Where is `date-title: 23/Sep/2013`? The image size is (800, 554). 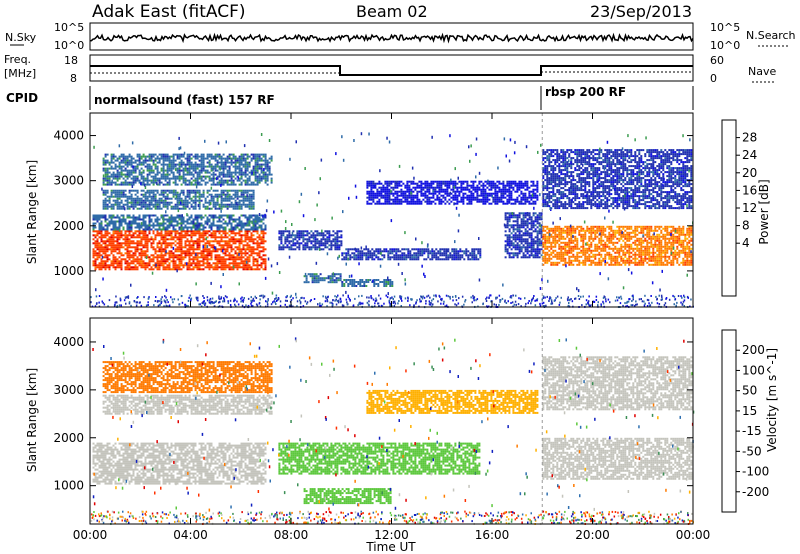
date-title: 23/Sep/2013 is located at coordinates (641, 11).